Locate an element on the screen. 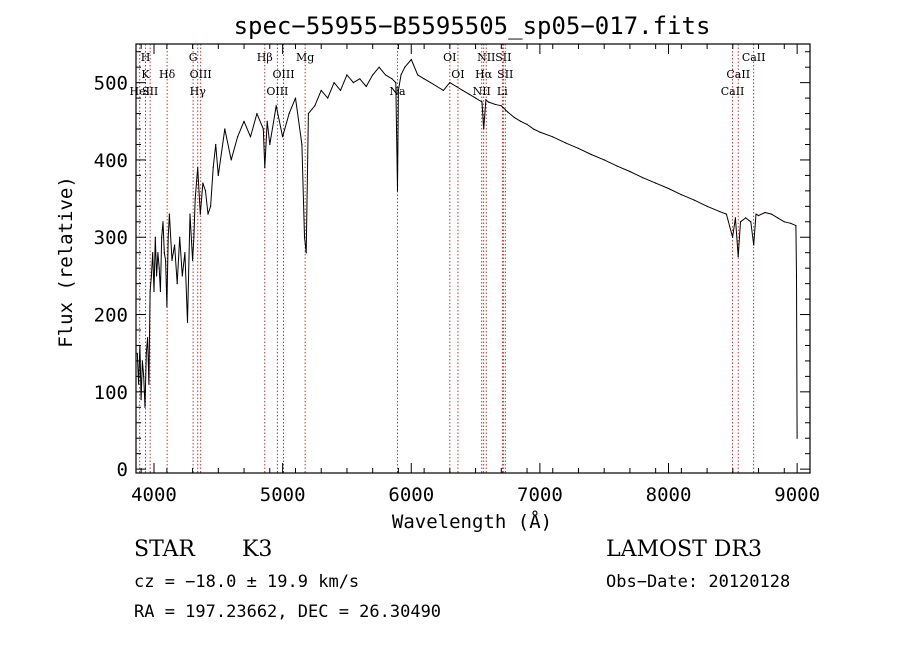 This screenshot has width=900, height=649. line-label: K is located at coordinates (145, 74).